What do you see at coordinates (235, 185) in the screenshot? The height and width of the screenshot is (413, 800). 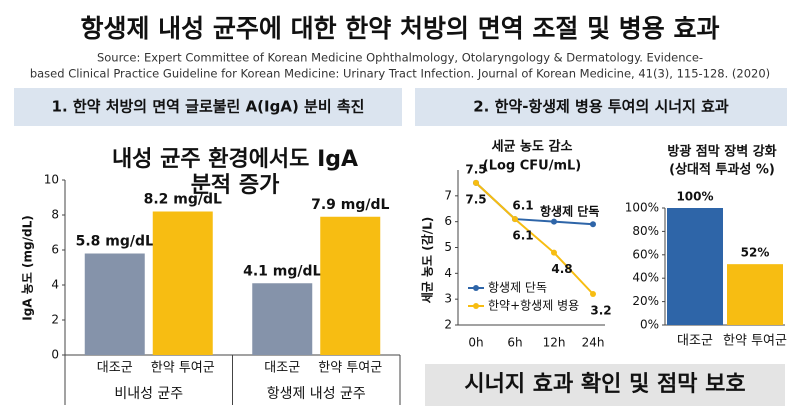 I see `chart-title: 분적 증가` at bounding box center [235, 185].